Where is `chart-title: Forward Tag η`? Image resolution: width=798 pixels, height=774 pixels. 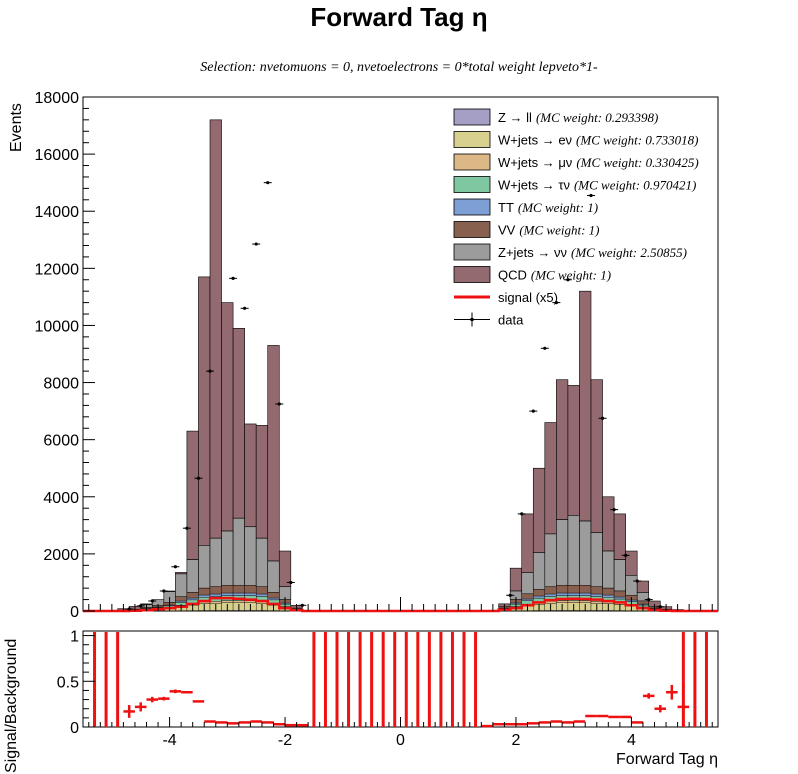 chart-title: Forward Tag η is located at coordinates (398, 17).